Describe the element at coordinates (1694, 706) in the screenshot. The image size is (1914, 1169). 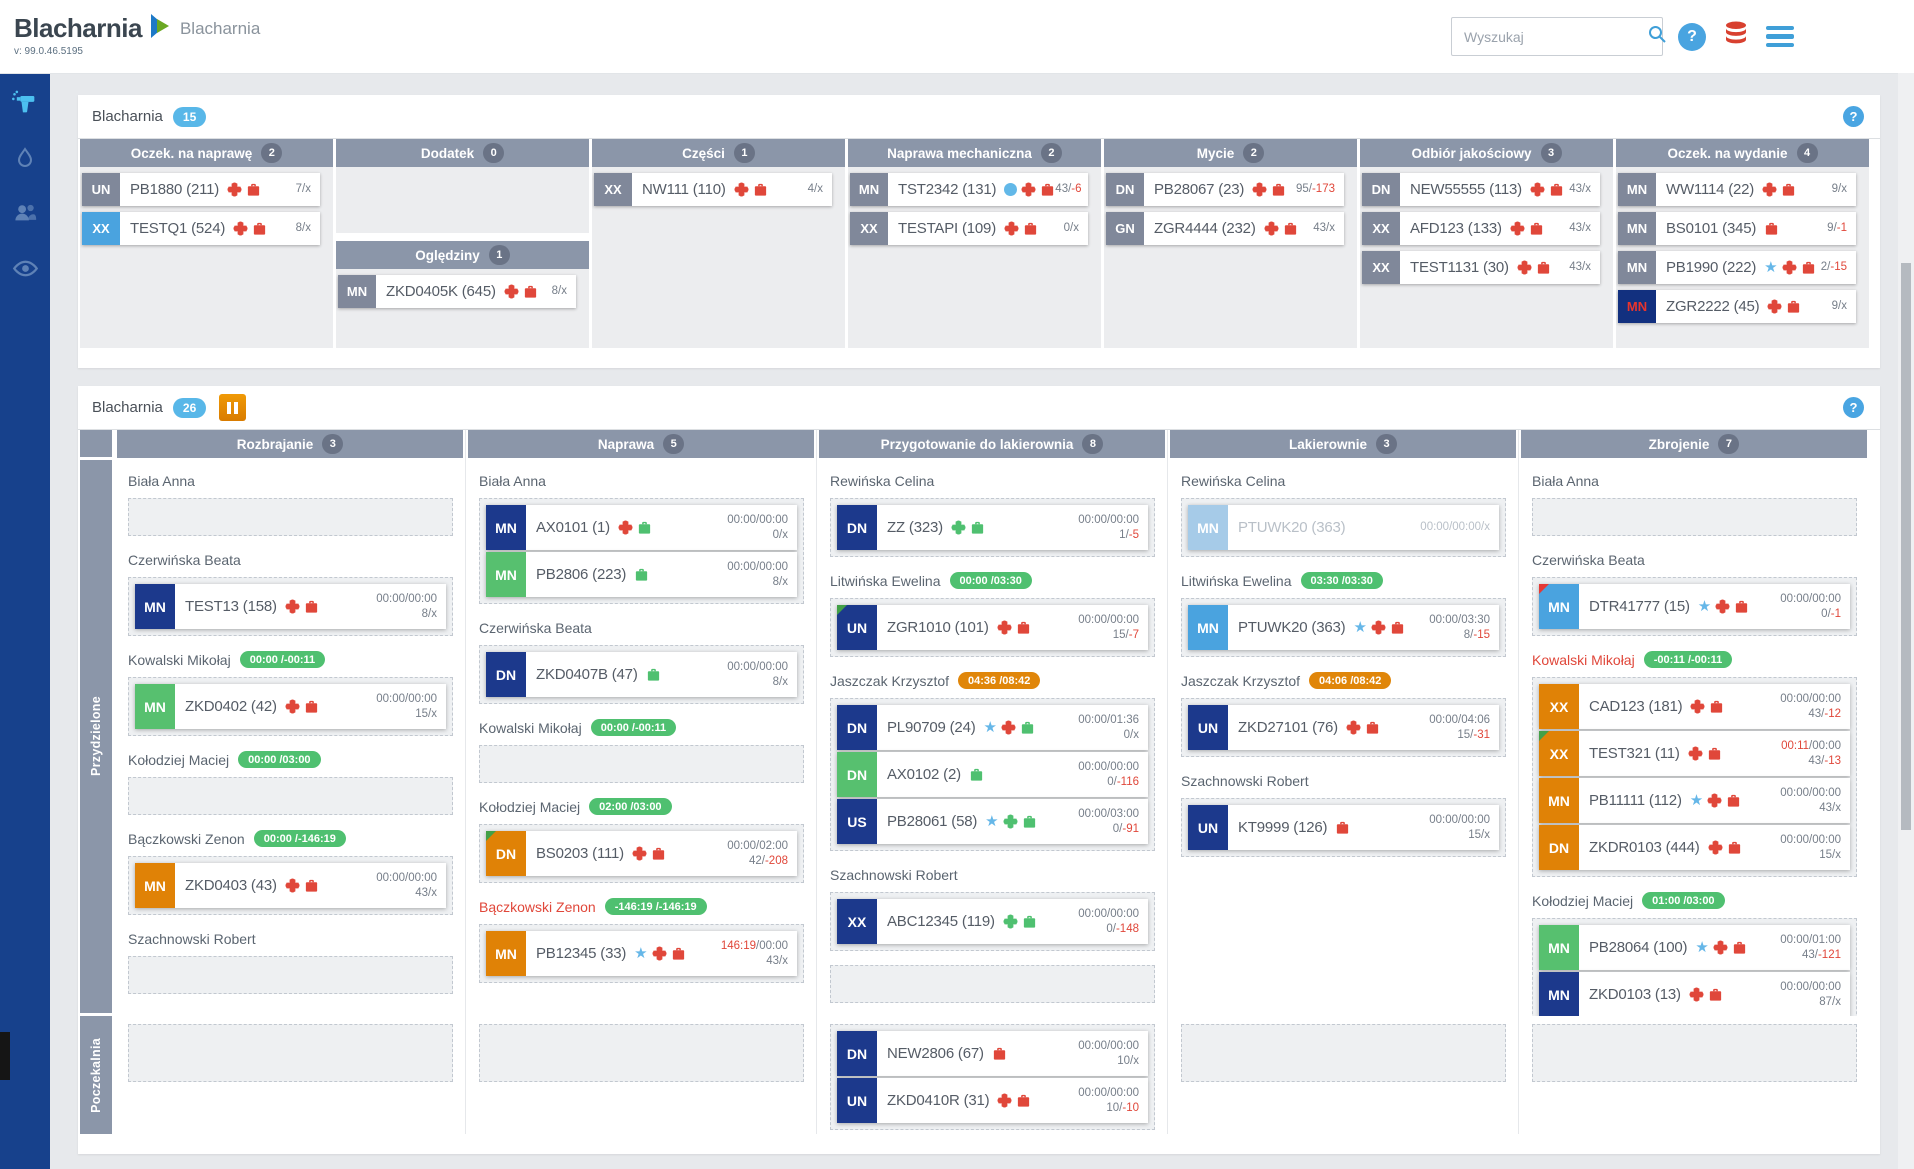
I see `work-order-card: XX CAD123 (181) 00:00/00:00 43/-12` at that location.